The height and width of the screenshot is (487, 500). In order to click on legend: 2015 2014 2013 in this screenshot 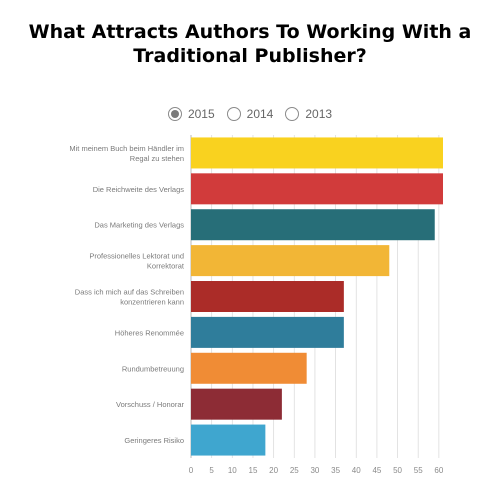, I will do `click(250, 114)`.